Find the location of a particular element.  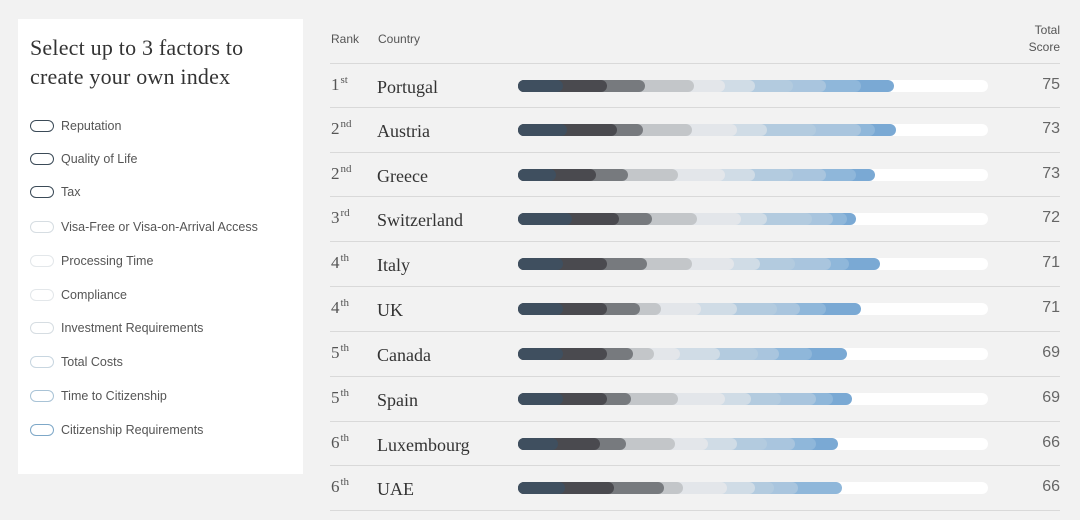

country-cell: Luxembourg is located at coordinates (423, 445).